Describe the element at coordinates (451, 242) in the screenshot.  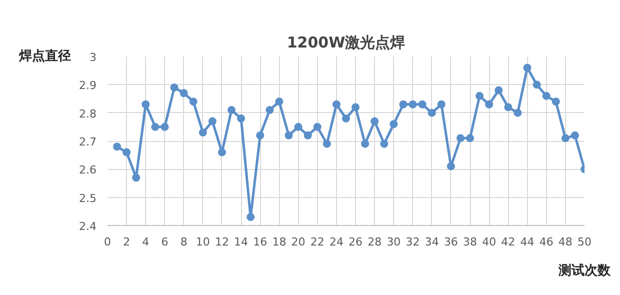
I see `x-tick-label: 36` at that location.